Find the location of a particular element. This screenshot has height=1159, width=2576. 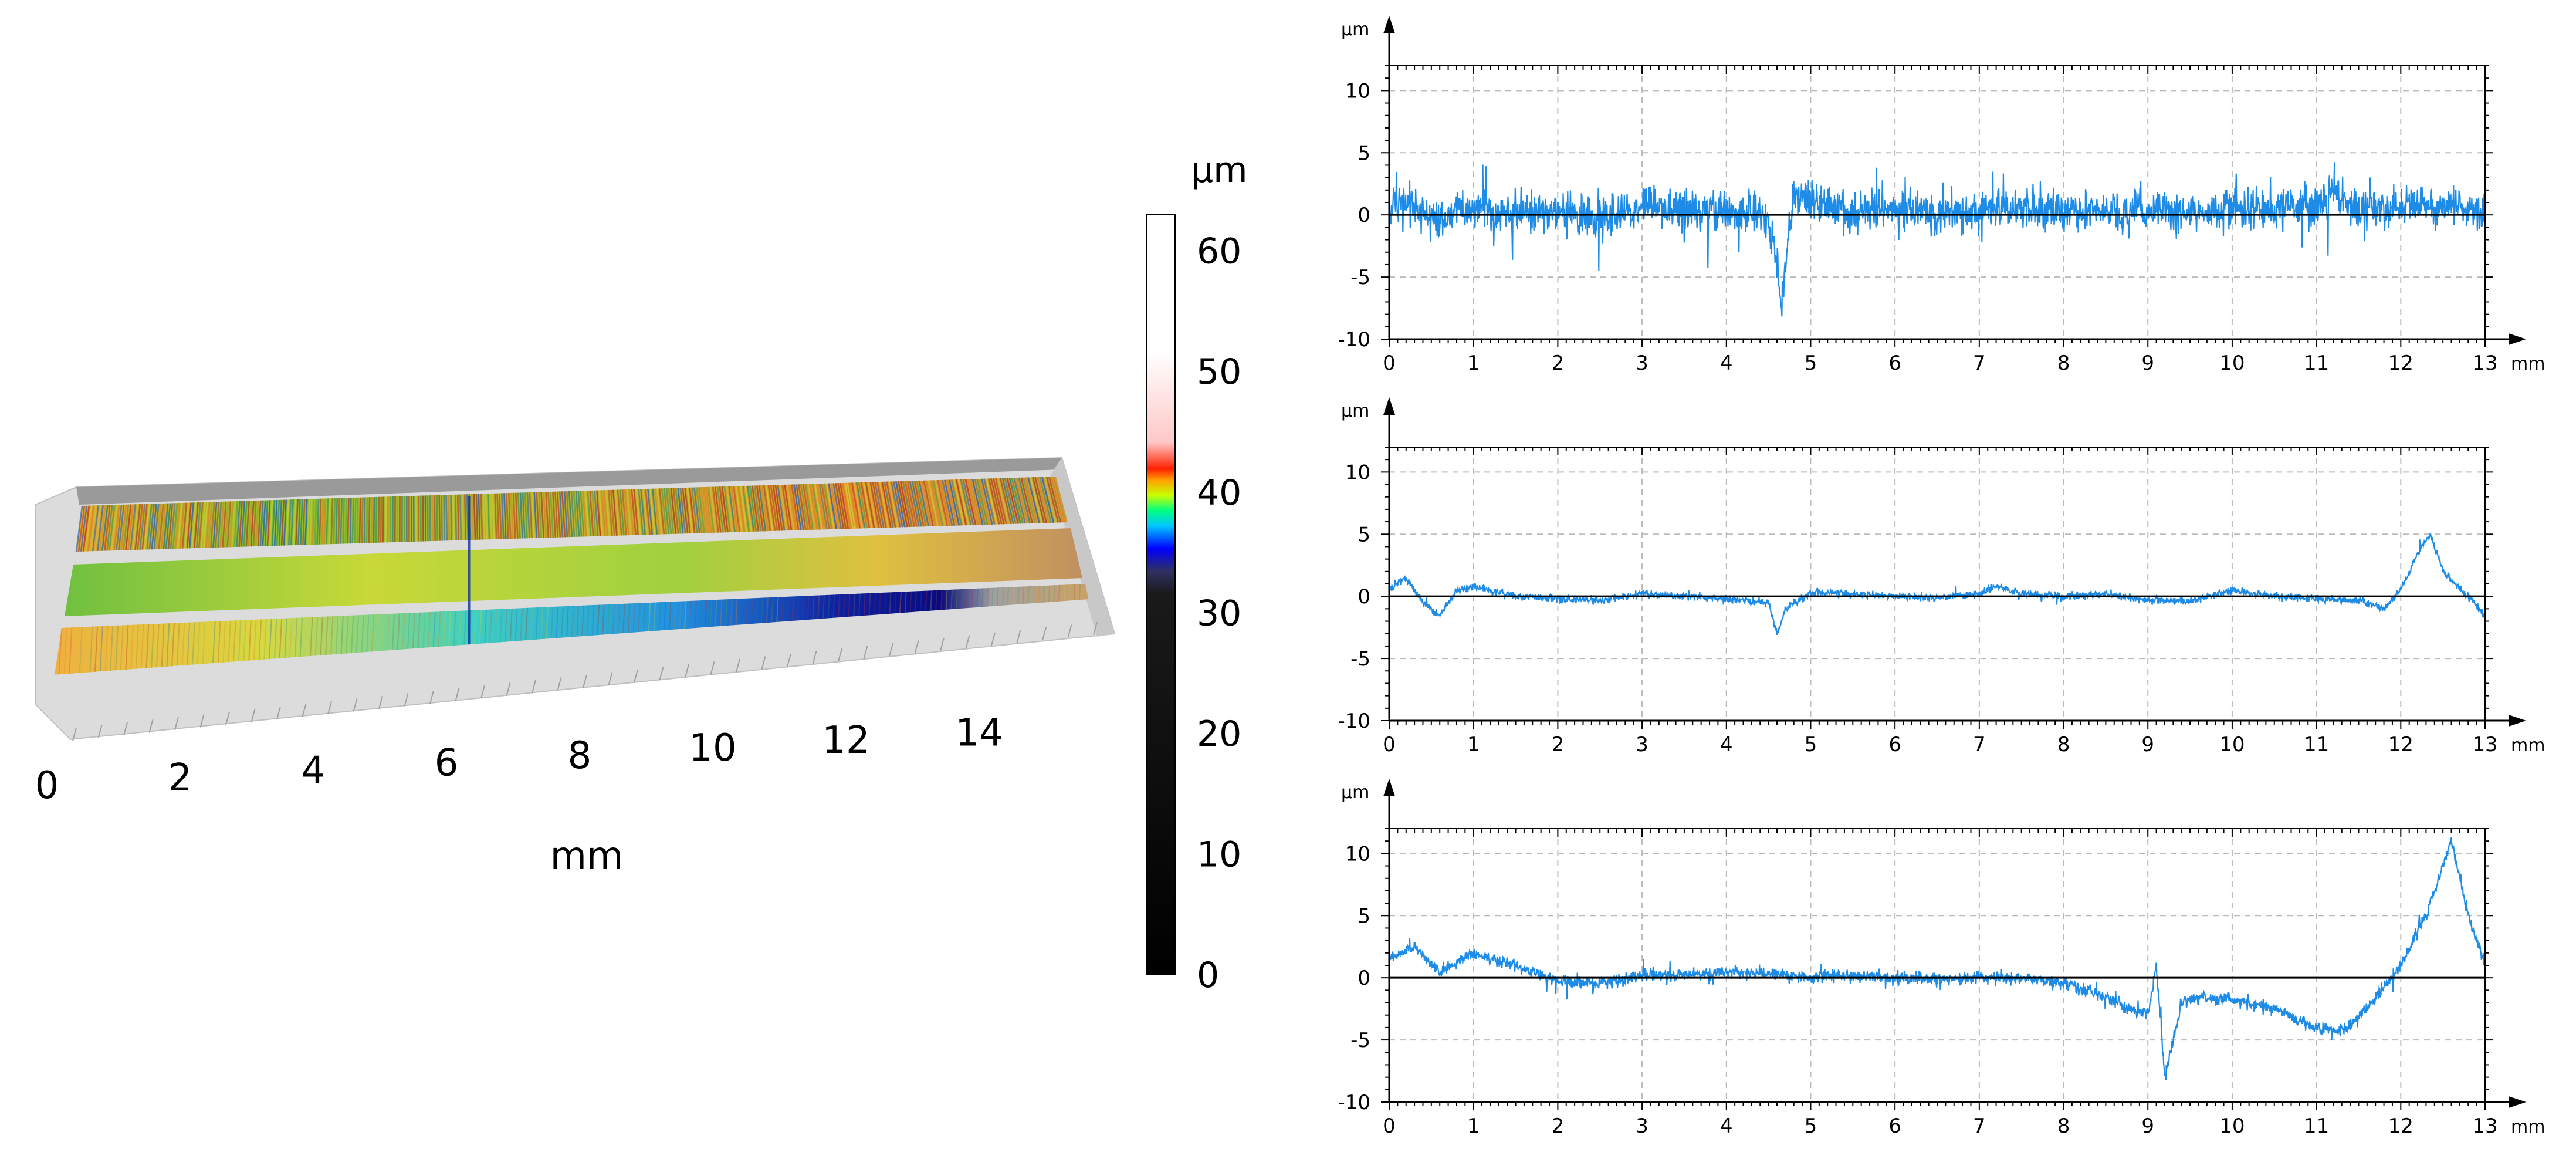

surface-x-unit: mm is located at coordinates (587, 856).